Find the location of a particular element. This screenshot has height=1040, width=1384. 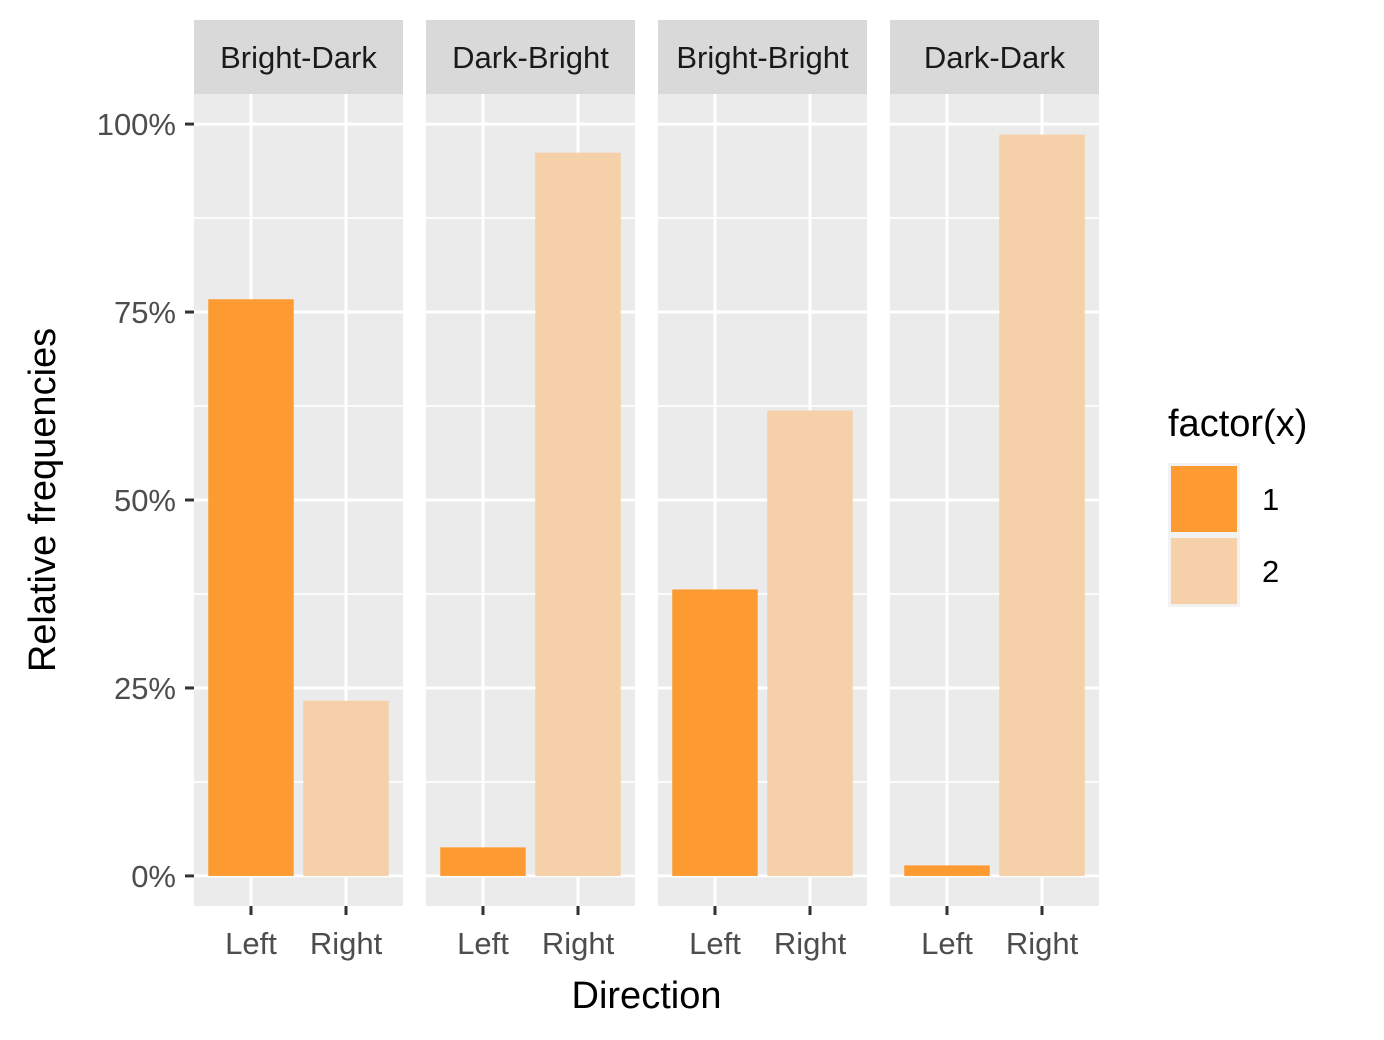

facet-panel-bright-dark: Left Right Bright-Dark is located at coordinates (298, 490).